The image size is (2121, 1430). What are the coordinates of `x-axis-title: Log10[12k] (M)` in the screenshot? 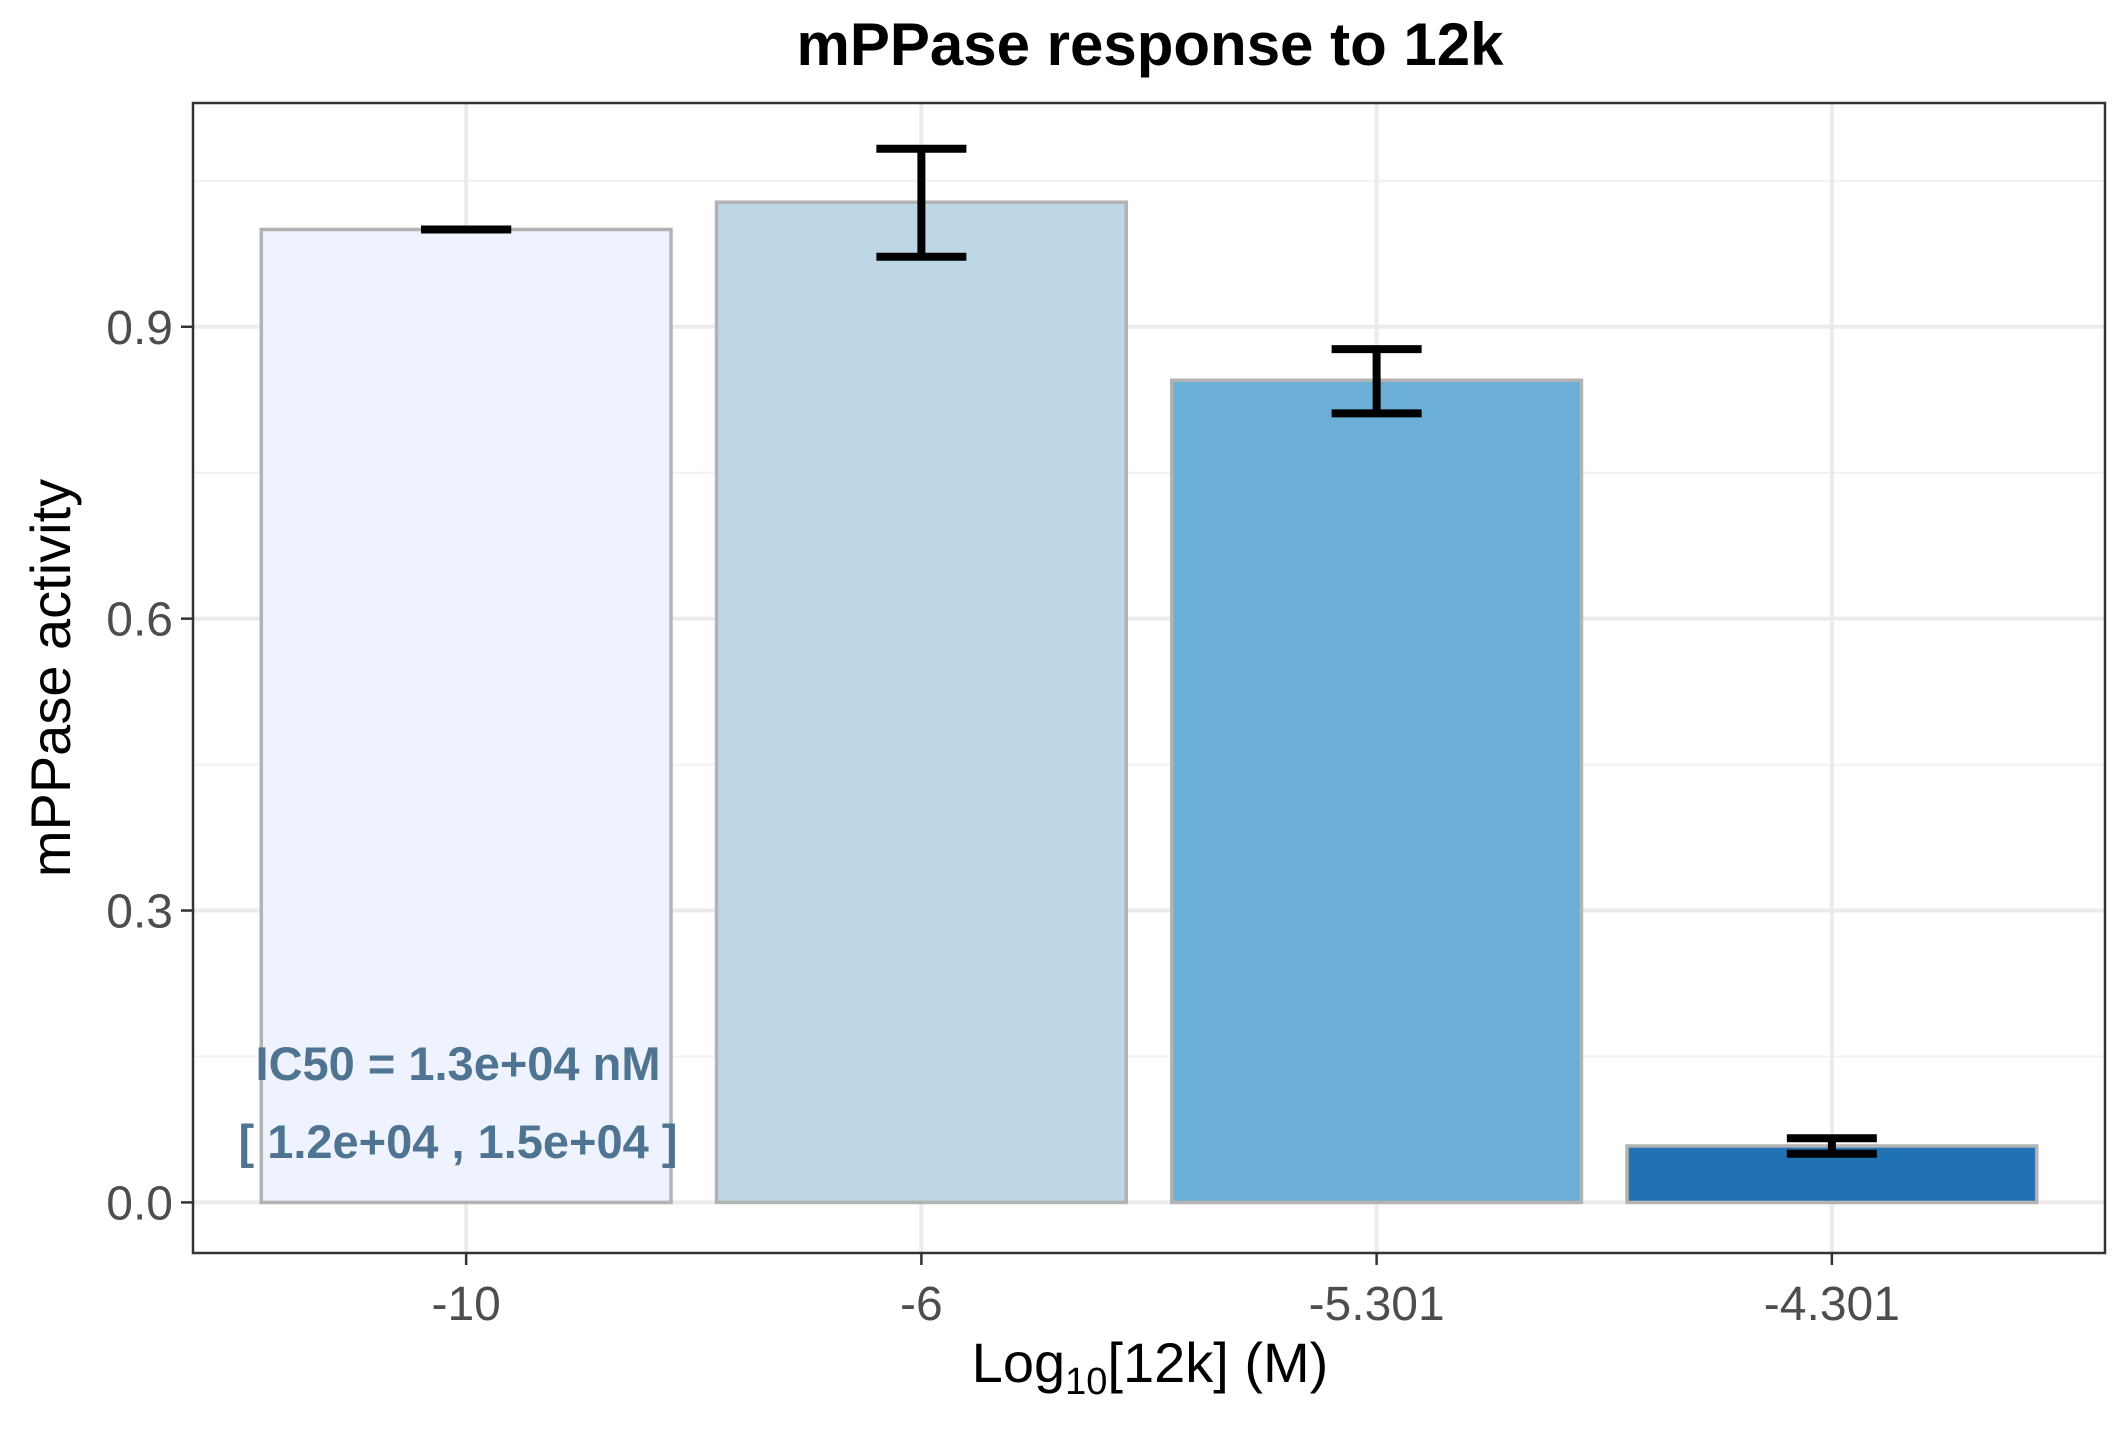 It's located at (1150, 1367).